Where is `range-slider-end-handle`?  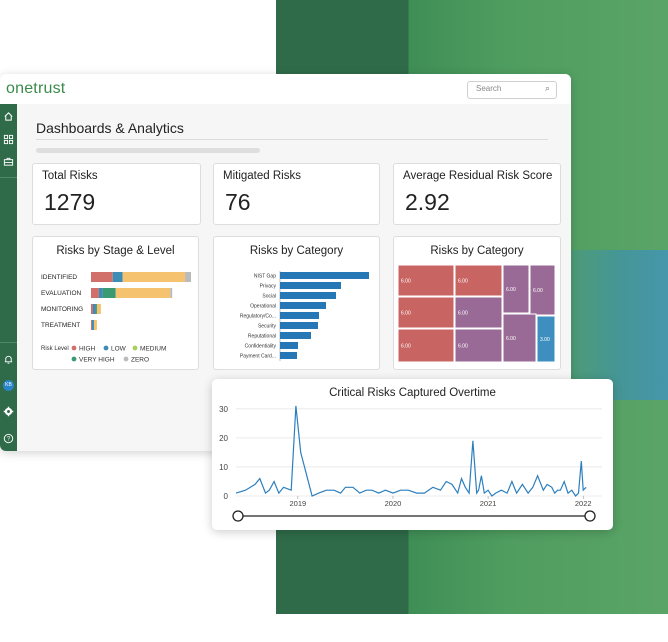
range-slider-end-handle is located at coordinates (590, 516).